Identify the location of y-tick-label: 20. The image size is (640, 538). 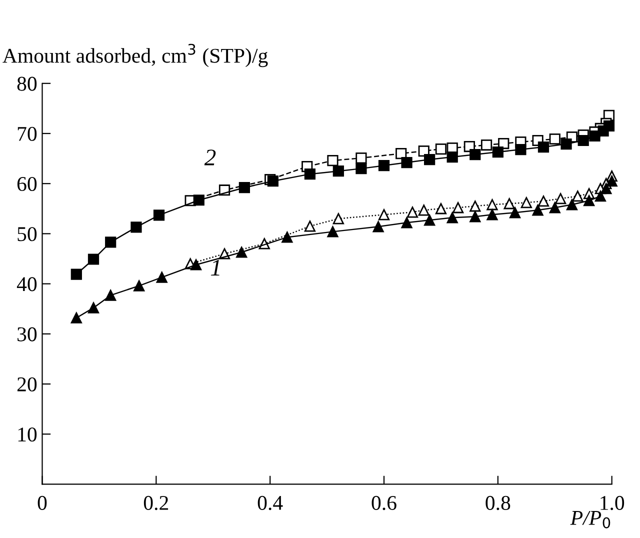
(27, 384).